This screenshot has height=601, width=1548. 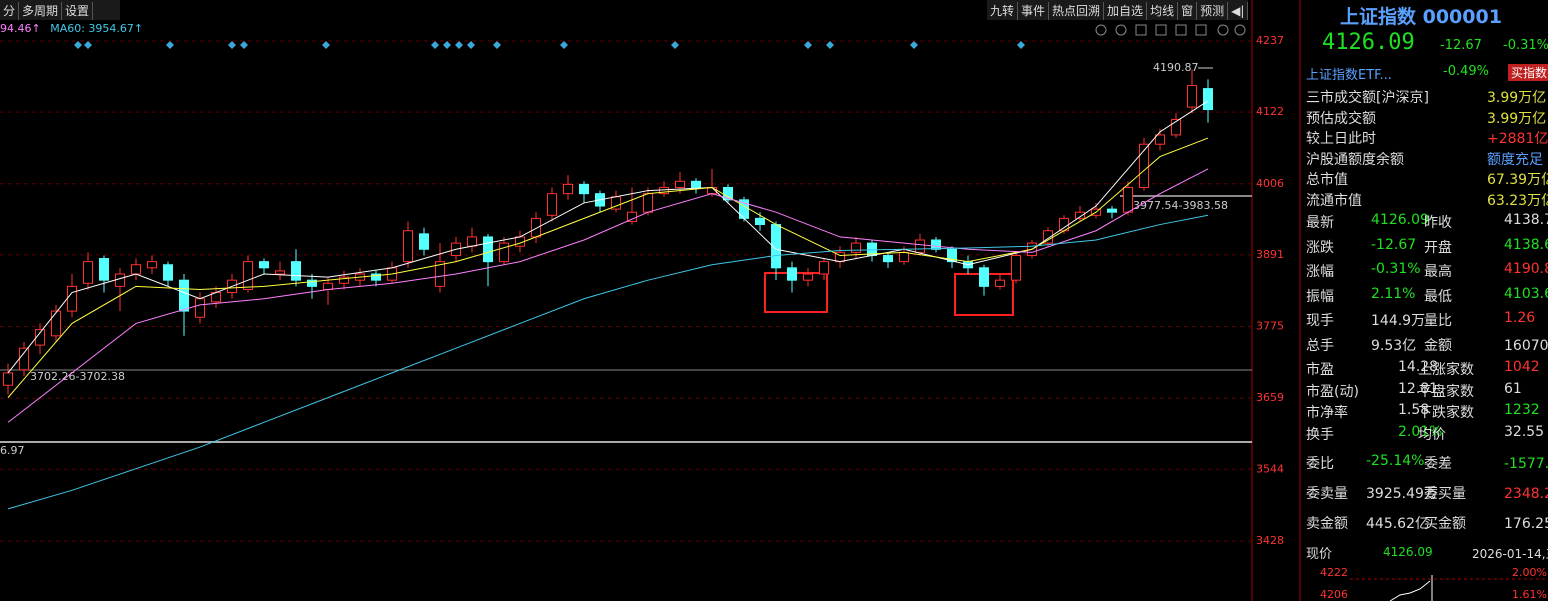 I want to click on row-label: 涨跌, so click(x=1320, y=247).